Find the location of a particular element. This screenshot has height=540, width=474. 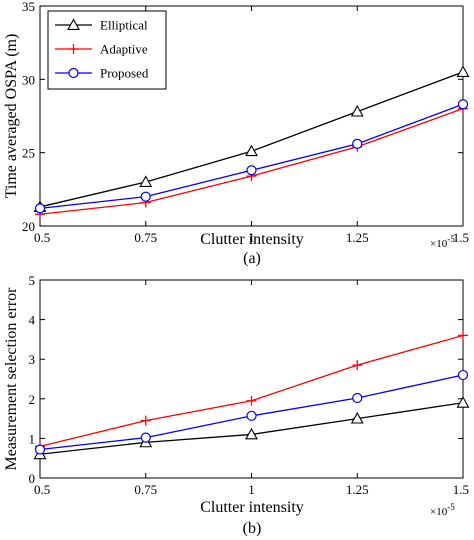

legend-label-proposed: Proposed is located at coordinates (124, 73).